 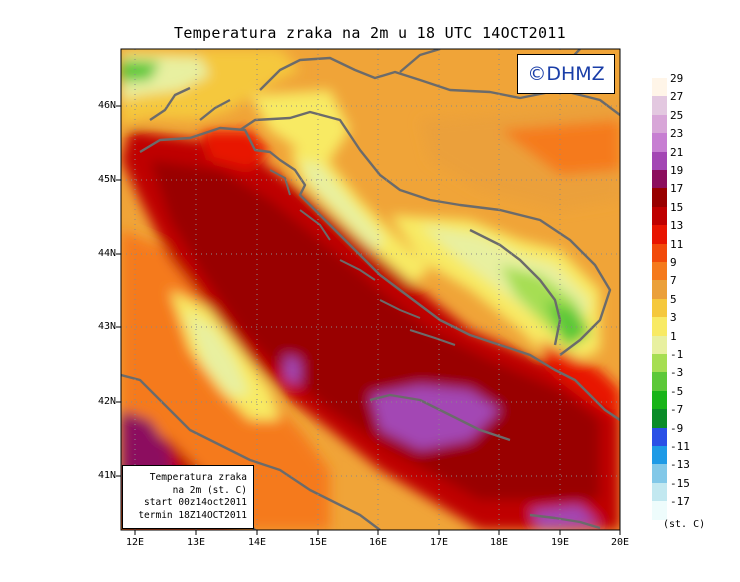 What do you see at coordinates (620, 542) in the screenshot?
I see `lon-tick-20e: 20E` at bounding box center [620, 542].